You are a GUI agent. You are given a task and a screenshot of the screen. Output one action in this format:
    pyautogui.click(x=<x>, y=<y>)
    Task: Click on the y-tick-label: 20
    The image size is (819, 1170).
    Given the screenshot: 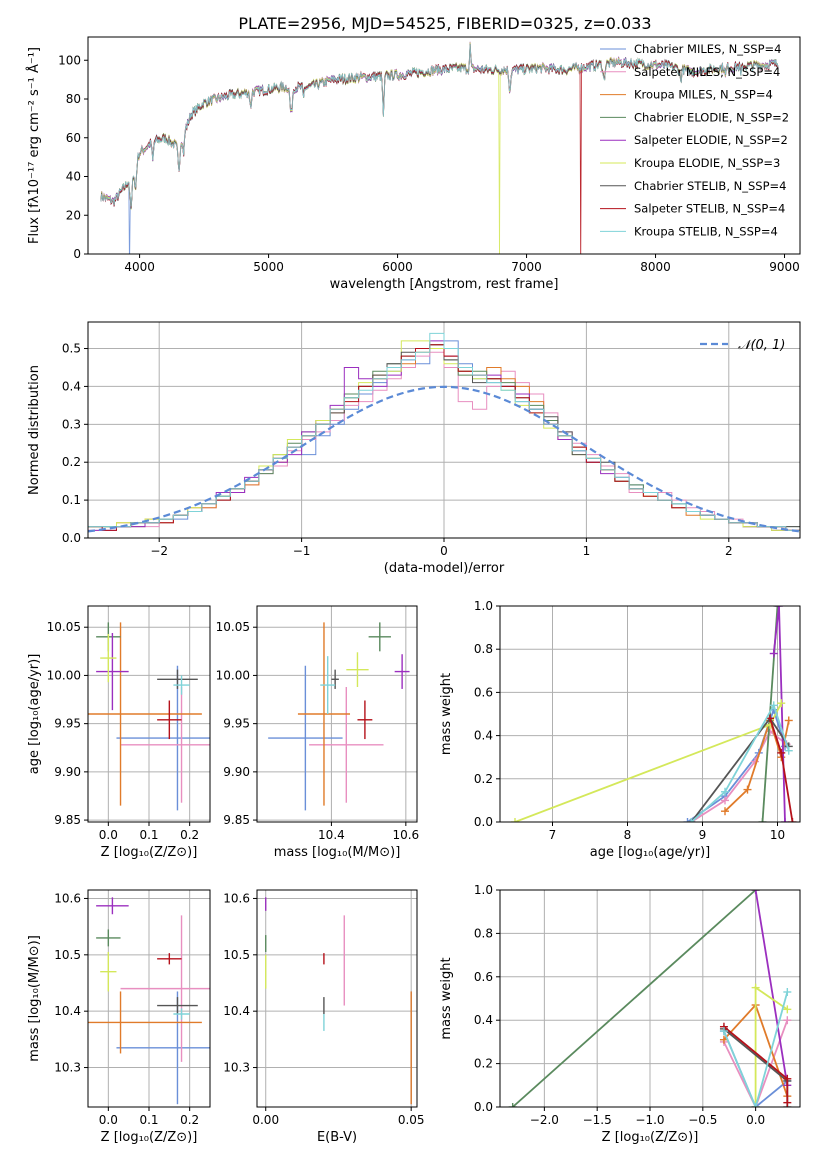 What is the action you would take?
    pyautogui.click(x=73, y=215)
    